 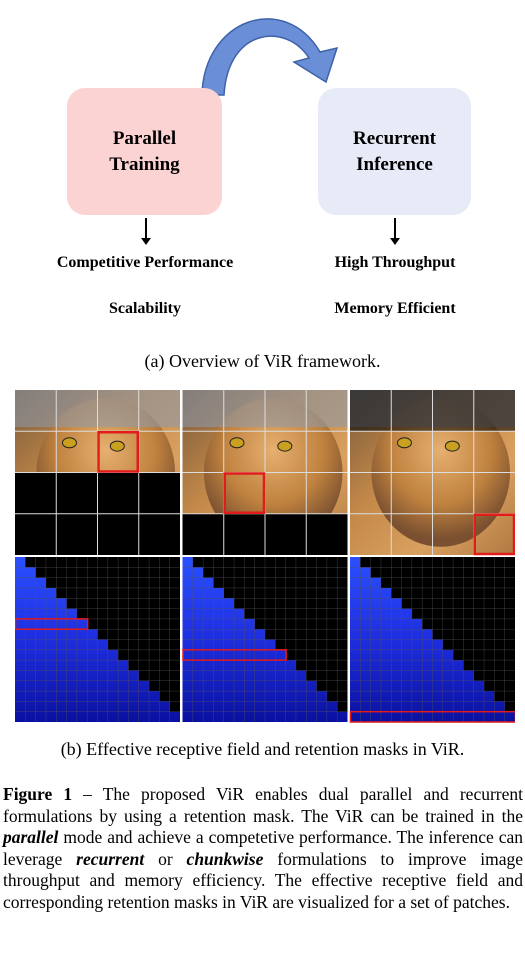 I want to click on benefit-label: Competitive Performance, so click(x=145, y=262).